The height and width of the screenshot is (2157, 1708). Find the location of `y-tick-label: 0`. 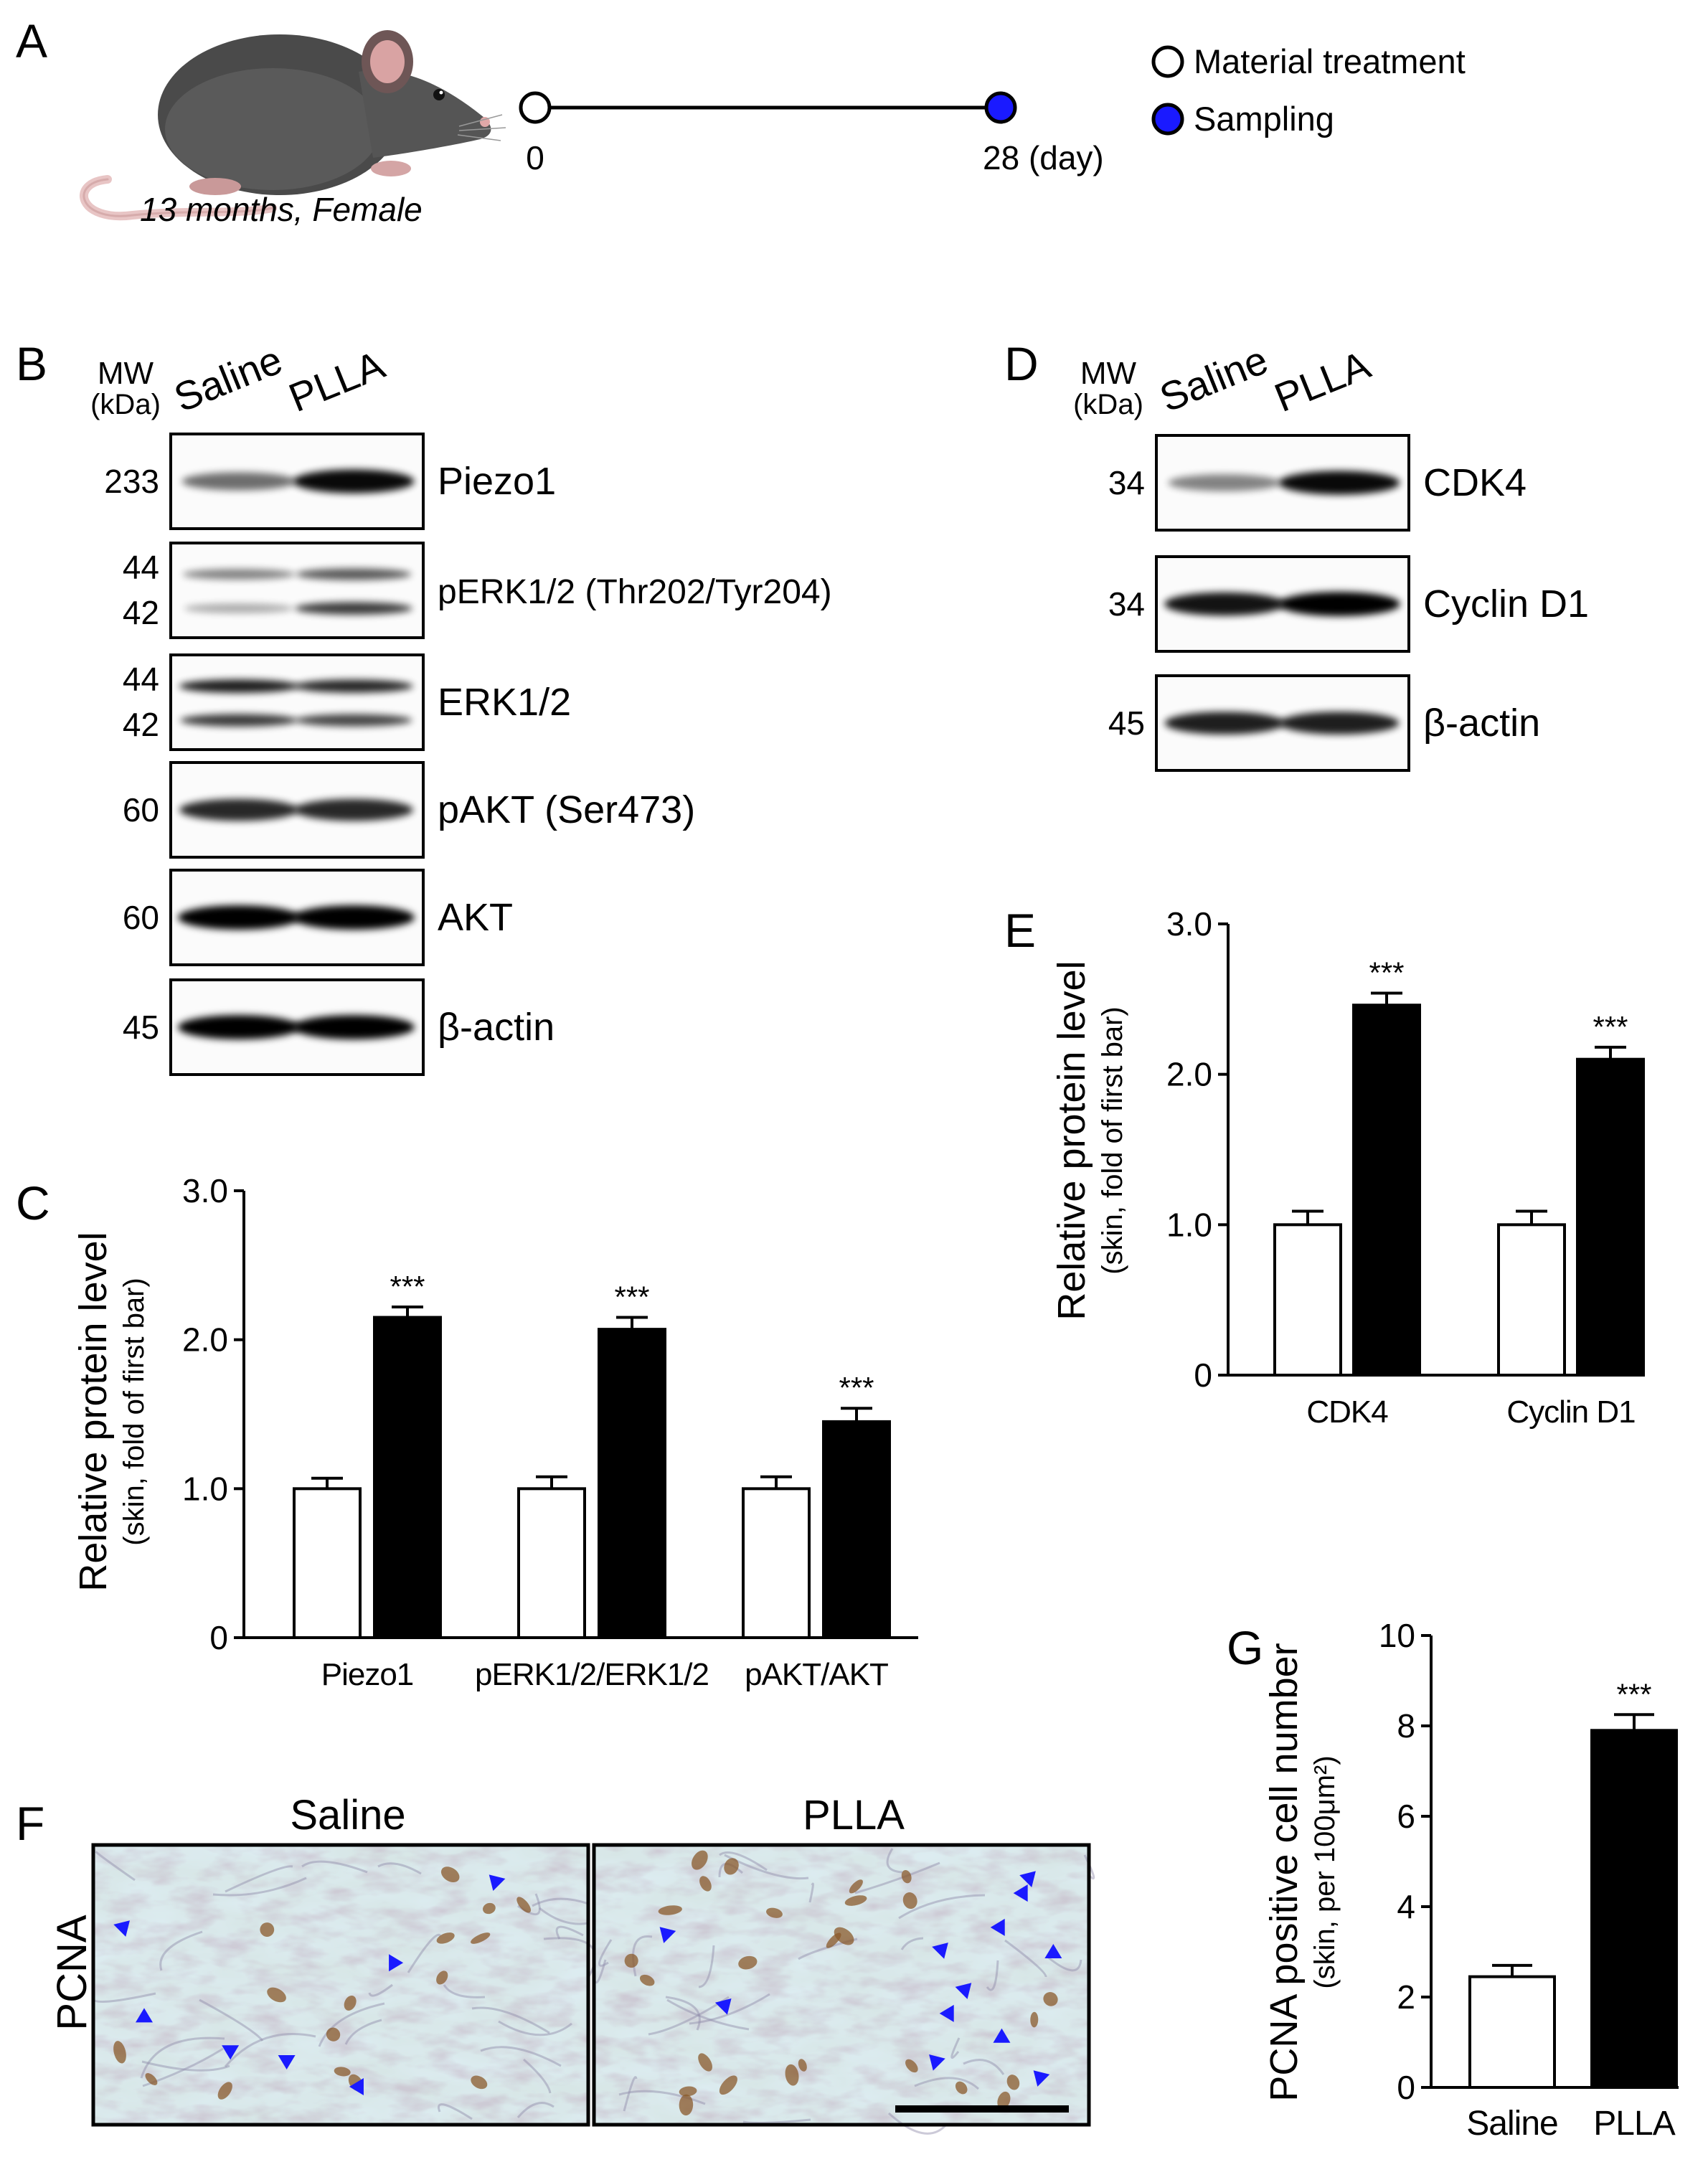

y-tick-label: 0 is located at coordinates (1406, 2087).